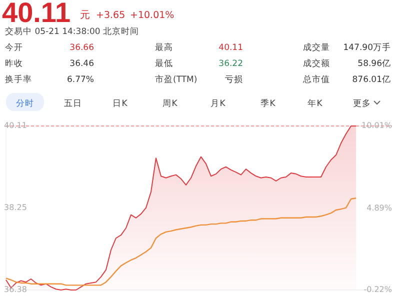 The width and height of the screenshot is (400, 300). Describe the element at coordinates (218, 104) in the screenshot. I see `text: 月K` at that location.